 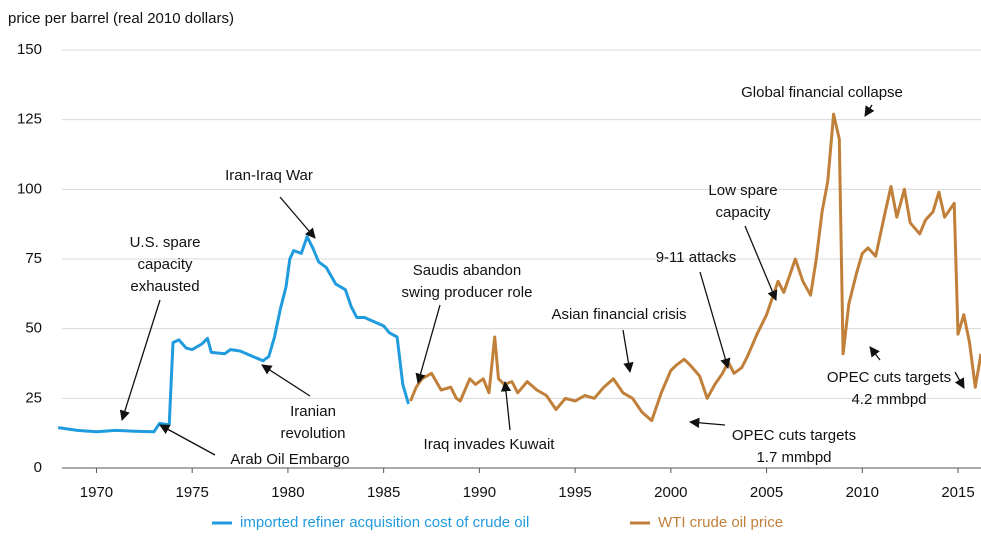 I want to click on annotation: 1.7 mmbpd, so click(x=793, y=457).